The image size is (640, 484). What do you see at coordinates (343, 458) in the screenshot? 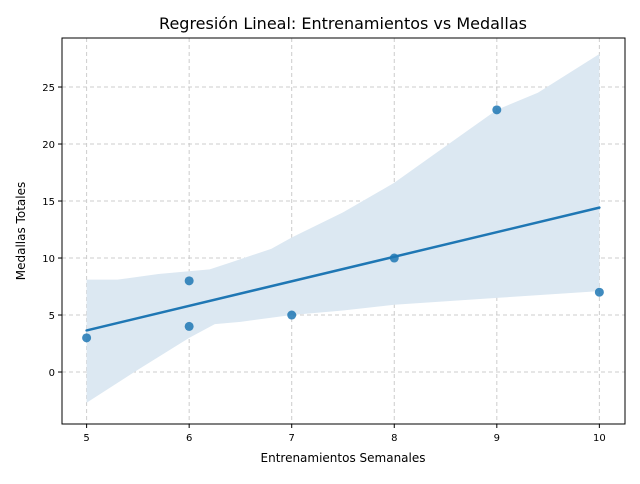
I see `x-axis-label: Entrenamientos Semanales` at bounding box center [343, 458].